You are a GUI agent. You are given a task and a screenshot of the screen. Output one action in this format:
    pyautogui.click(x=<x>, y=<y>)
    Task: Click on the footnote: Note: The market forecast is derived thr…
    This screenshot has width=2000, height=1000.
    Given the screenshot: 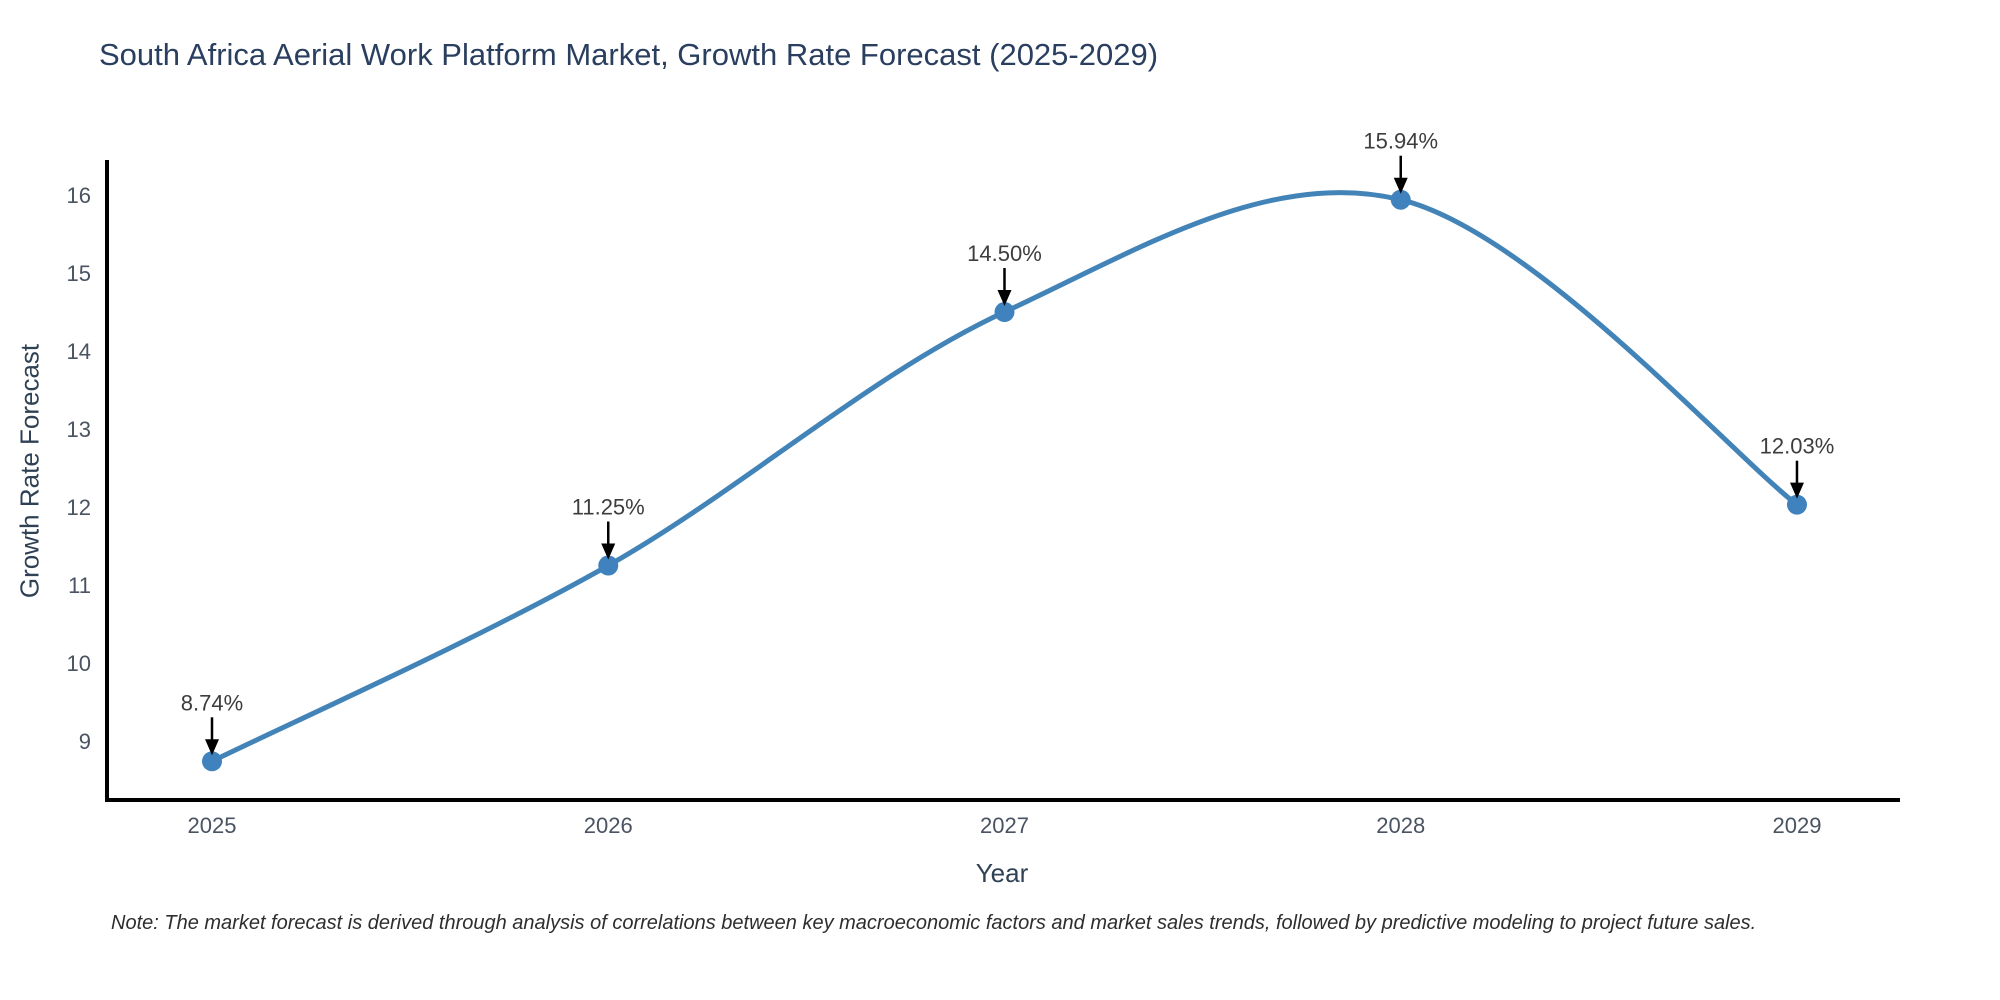 What is the action you would take?
    pyautogui.click(x=934, y=923)
    